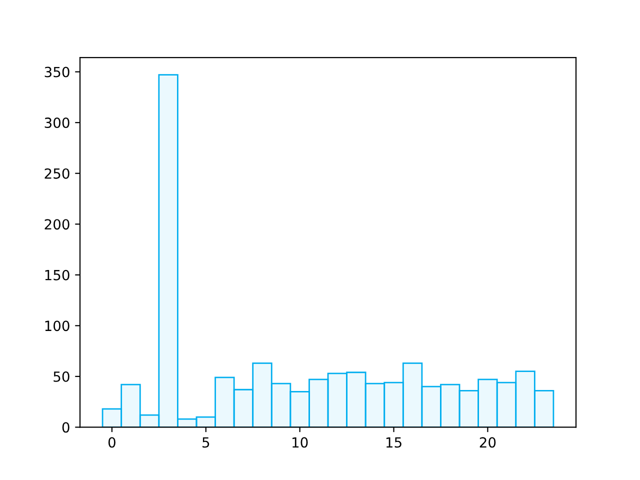 This screenshot has height=480, width=640. I want to click on x-tick-label: 0, so click(112, 442).